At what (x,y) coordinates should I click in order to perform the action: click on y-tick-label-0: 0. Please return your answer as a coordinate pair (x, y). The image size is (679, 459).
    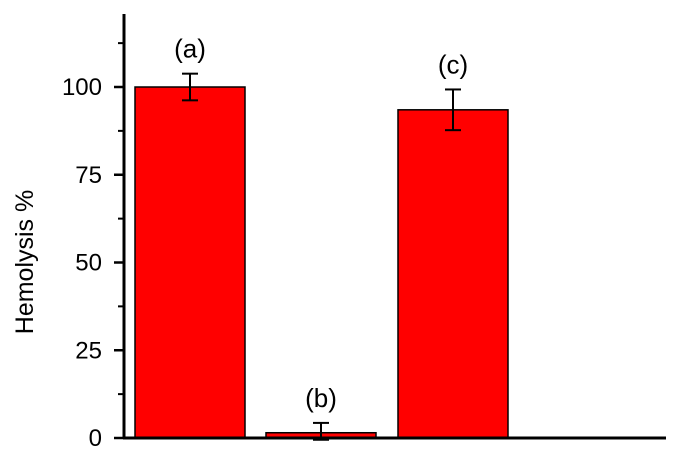
    Looking at the image, I should click on (95, 438).